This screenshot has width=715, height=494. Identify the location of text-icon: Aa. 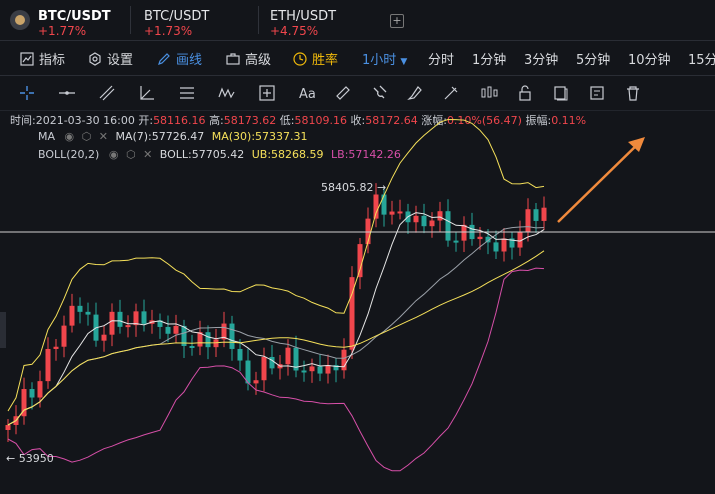
(307, 93).